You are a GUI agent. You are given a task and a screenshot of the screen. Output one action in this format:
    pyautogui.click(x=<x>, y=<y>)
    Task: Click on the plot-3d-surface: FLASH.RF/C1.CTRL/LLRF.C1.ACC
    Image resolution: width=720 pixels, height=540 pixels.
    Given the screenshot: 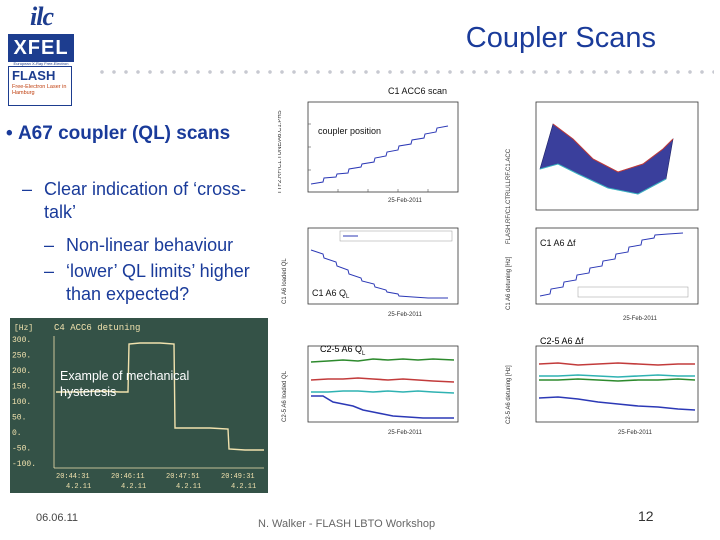 What is the action you would take?
    pyautogui.click(x=602, y=172)
    